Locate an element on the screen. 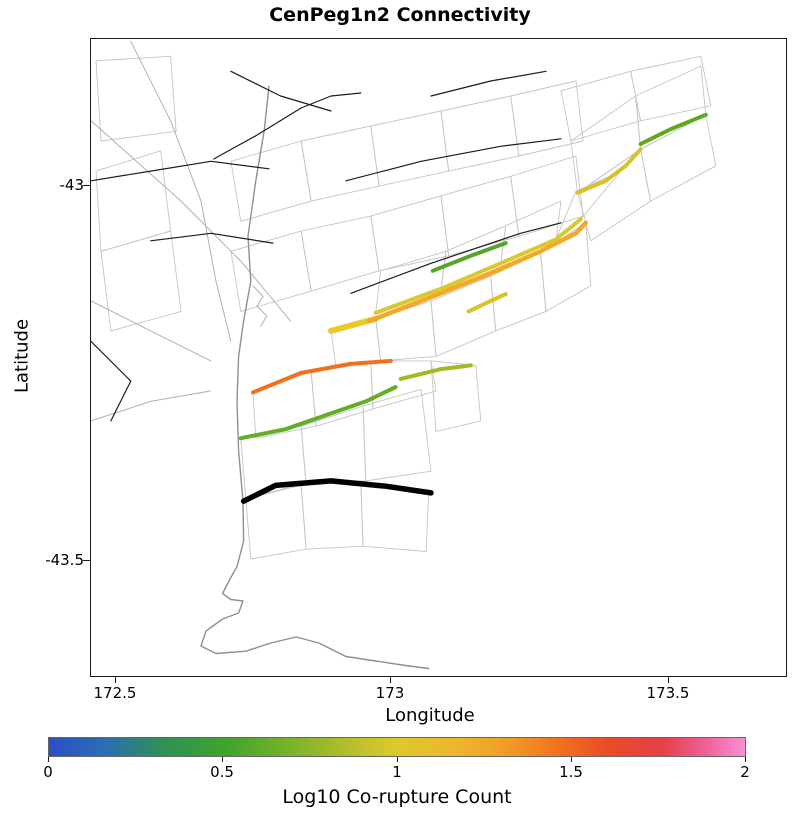 Image resolution: width=800 pixels, height=822 pixels. colorbar-tick-0-5: 0.5 is located at coordinates (222, 772).